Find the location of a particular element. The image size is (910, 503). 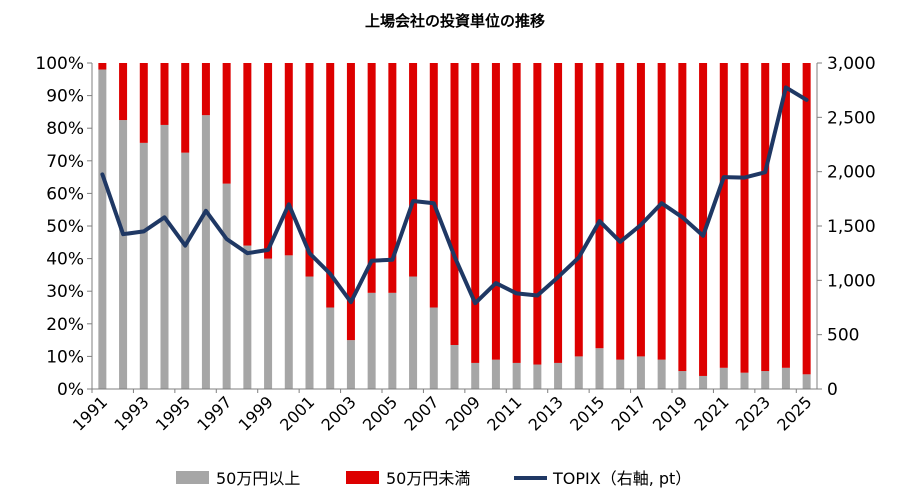

bar-2003-over-500k is located at coordinates (350, 364).